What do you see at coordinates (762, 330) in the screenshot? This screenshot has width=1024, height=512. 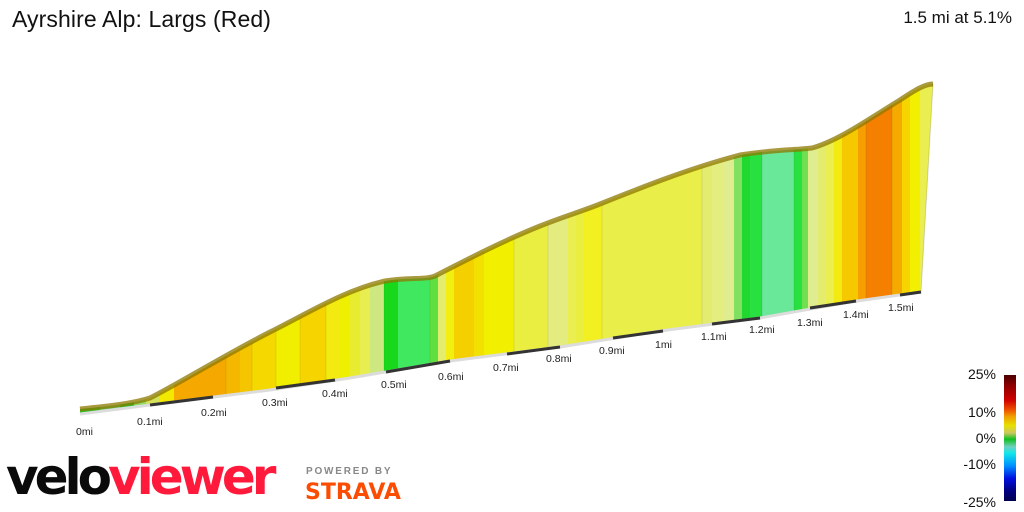 I see `x-tick: 1.2mi` at bounding box center [762, 330].